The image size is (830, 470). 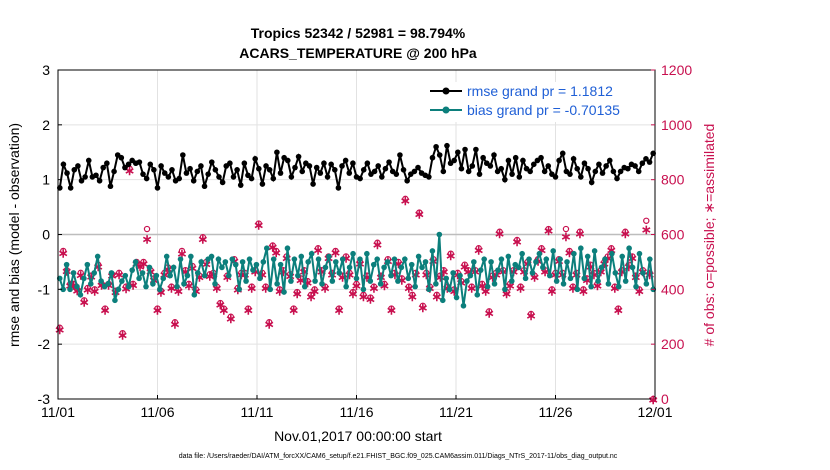 I want to click on y-right-tick-label: 1000, so click(x=676, y=125).